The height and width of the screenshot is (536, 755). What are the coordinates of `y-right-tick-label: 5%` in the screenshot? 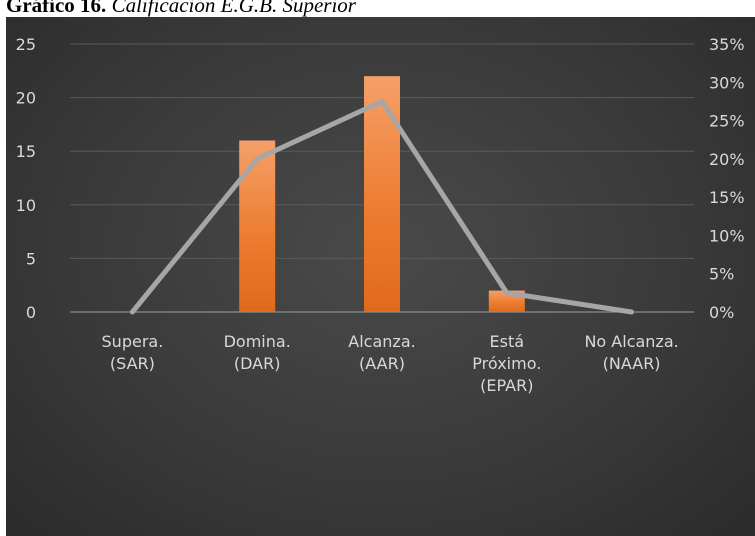 It's located at (721, 274).